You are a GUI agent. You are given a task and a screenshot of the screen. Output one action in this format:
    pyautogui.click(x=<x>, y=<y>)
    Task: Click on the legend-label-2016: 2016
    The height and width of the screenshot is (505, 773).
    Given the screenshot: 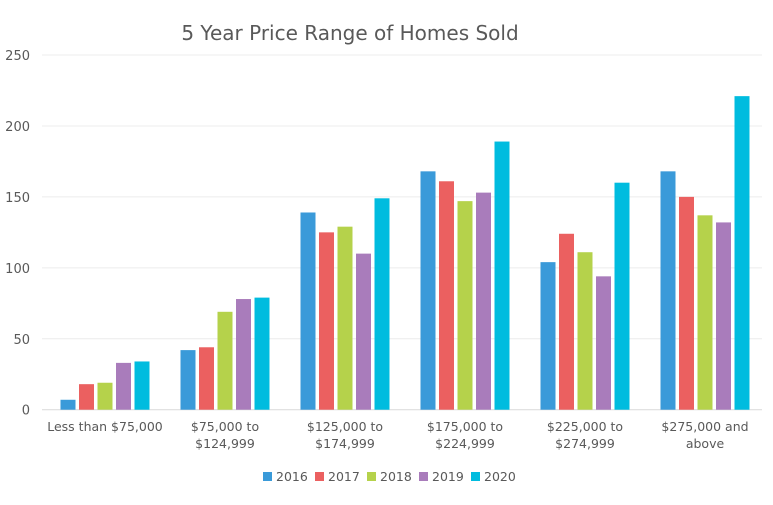 What is the action you would take?
    pyautogui.click(x=292, y=476)
    